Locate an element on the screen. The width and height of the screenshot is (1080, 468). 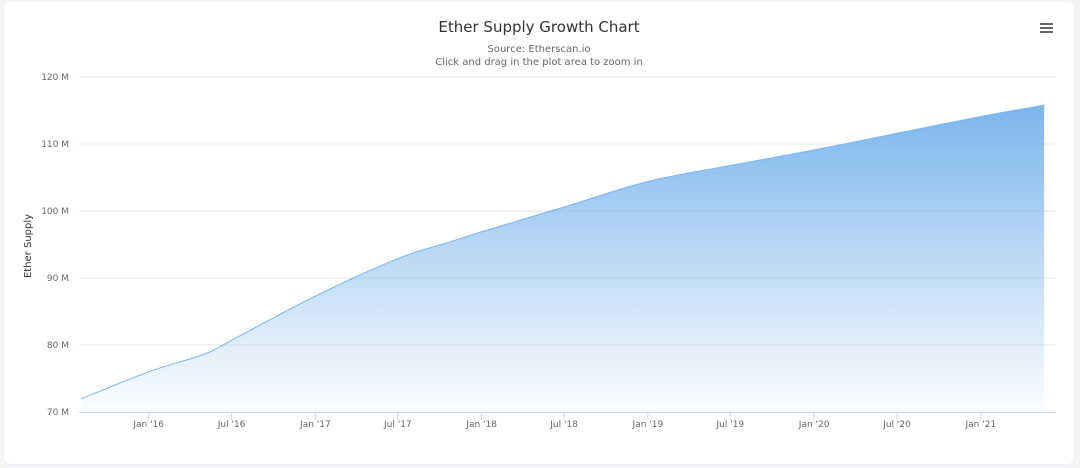
hamburger-menu-icon is located at coordinates (1046, 28).